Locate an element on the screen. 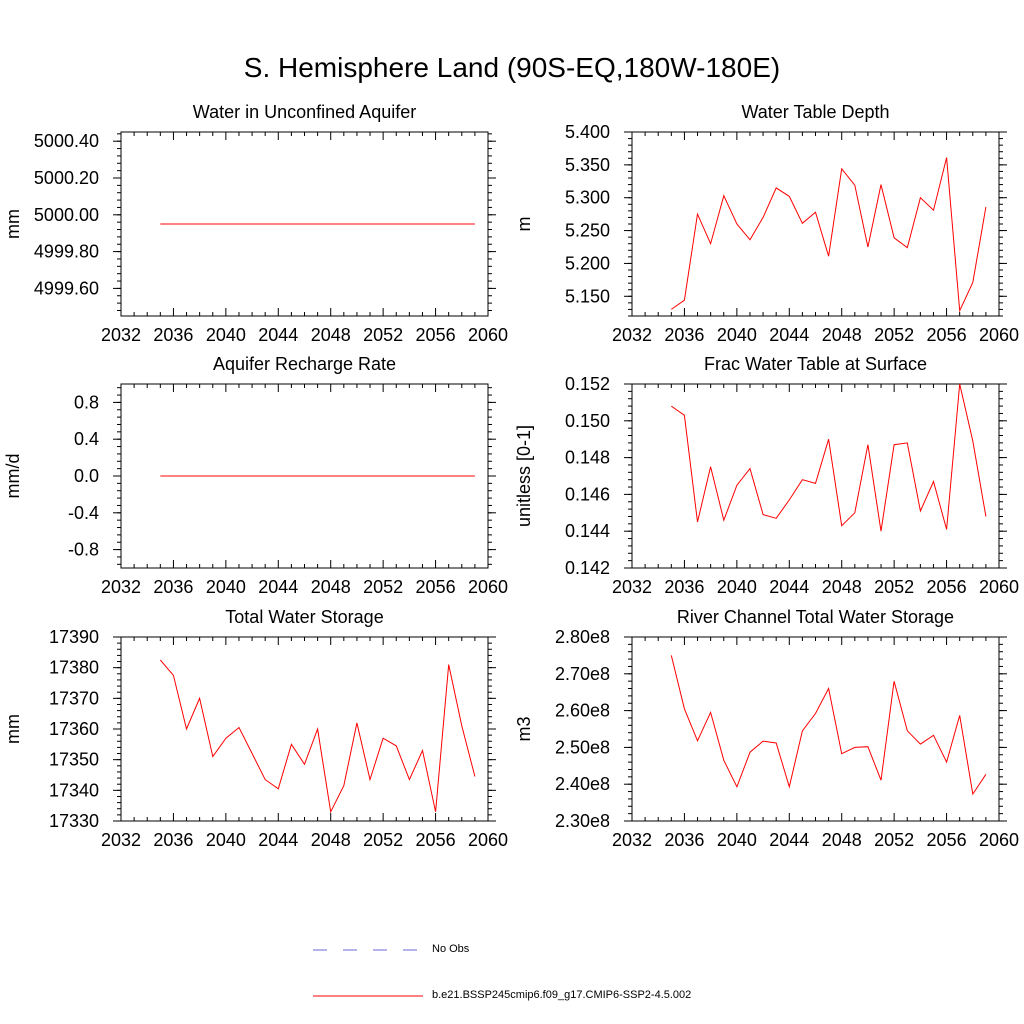 This screenshot has width=1024, height=1024. chart-title: Aquifer Recharge Rate is located at coordinates (304, 364).